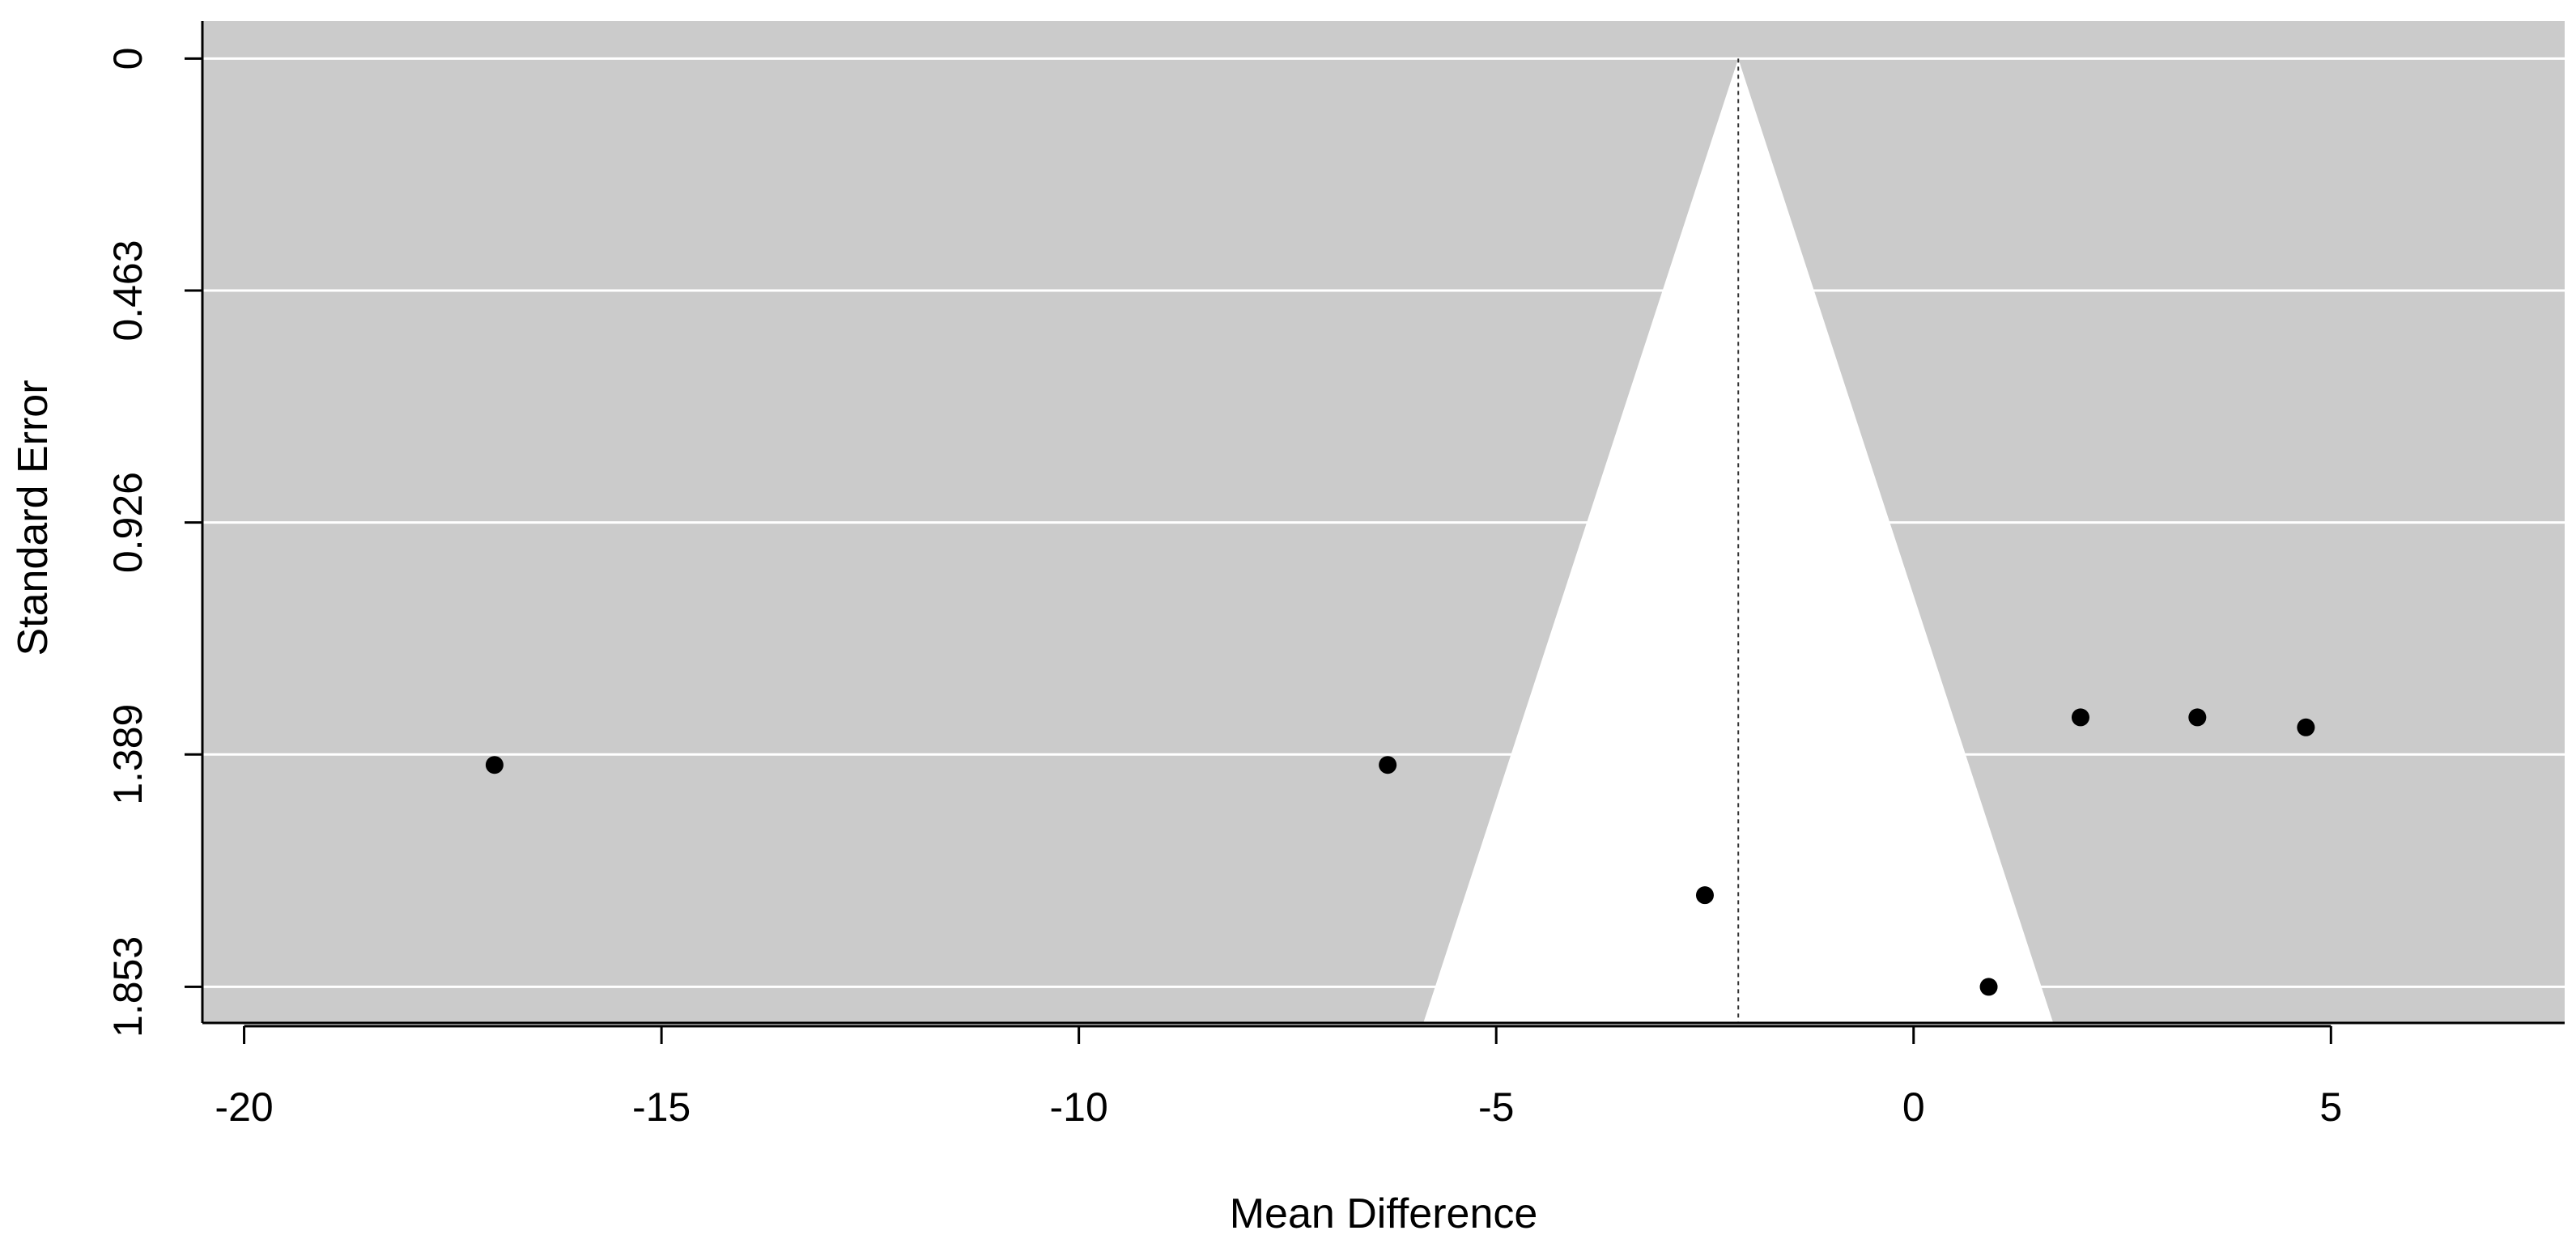  What do you see at coordinates (153, 542) in the screenshot?
I see `y-axis: 0 0.463 0.926 1.389 1.853` at bounding box center [153, 542].